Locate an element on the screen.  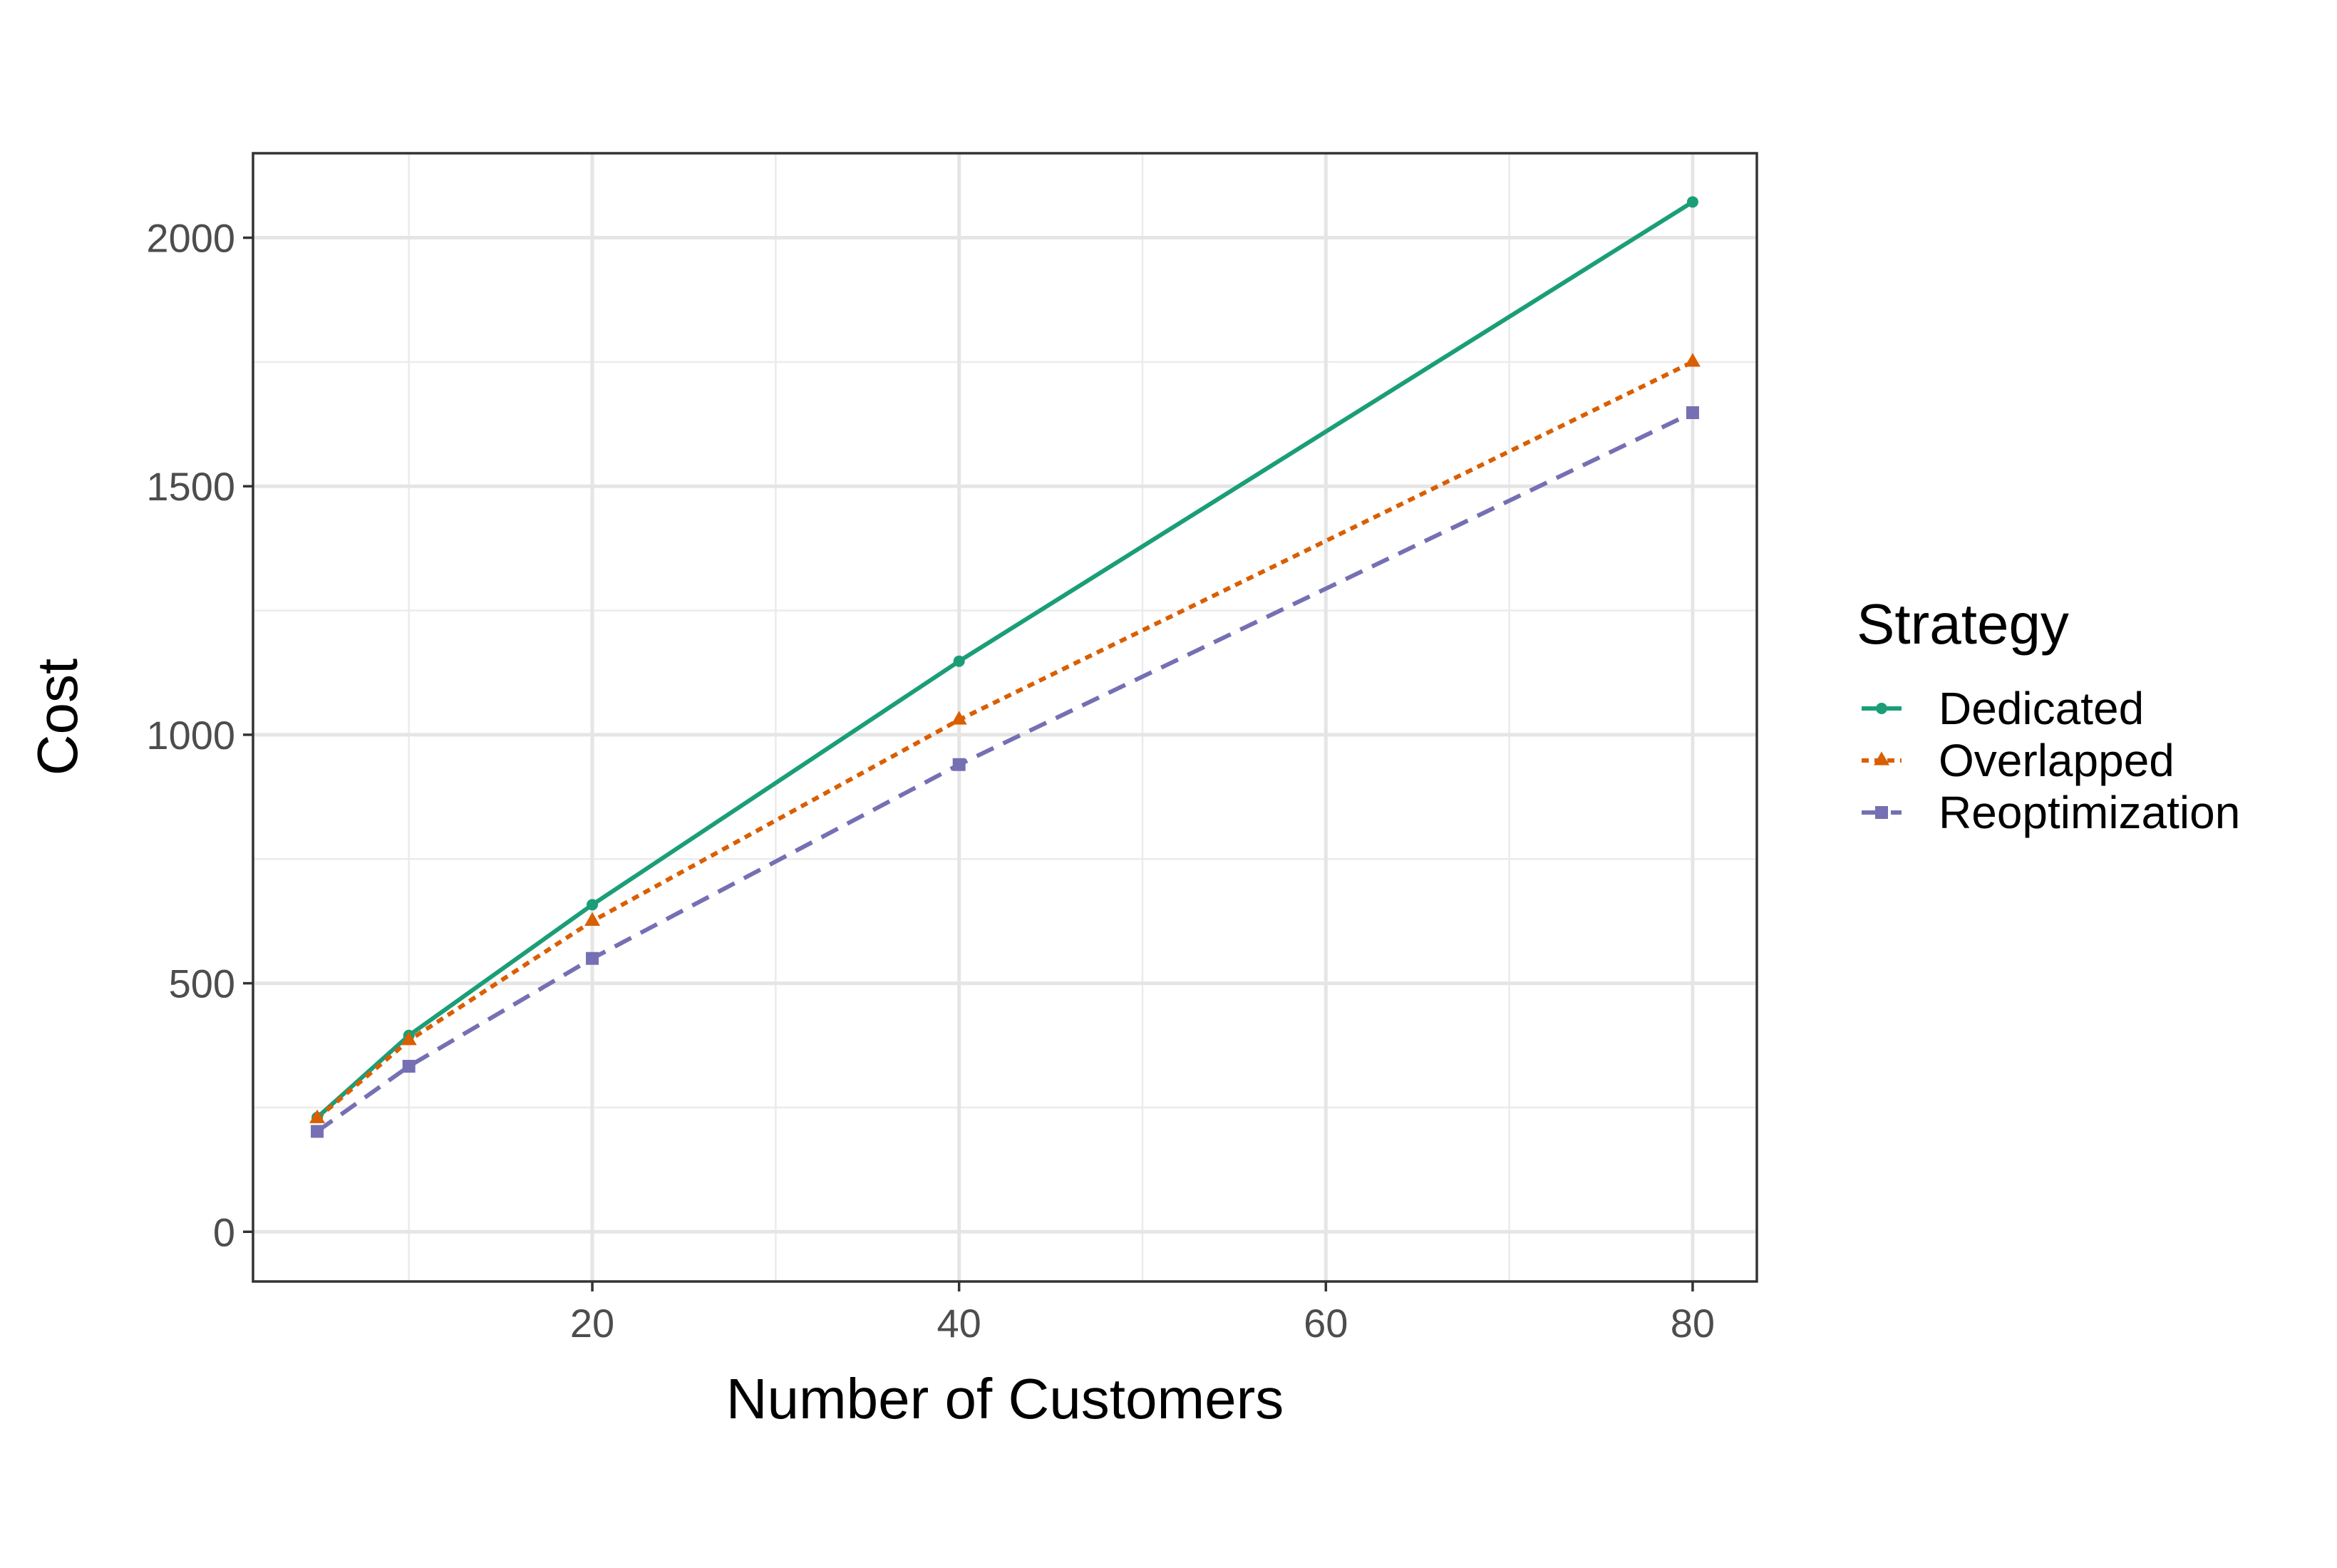
x-tick-label: 80 is located at coordinates (1693, 1324).